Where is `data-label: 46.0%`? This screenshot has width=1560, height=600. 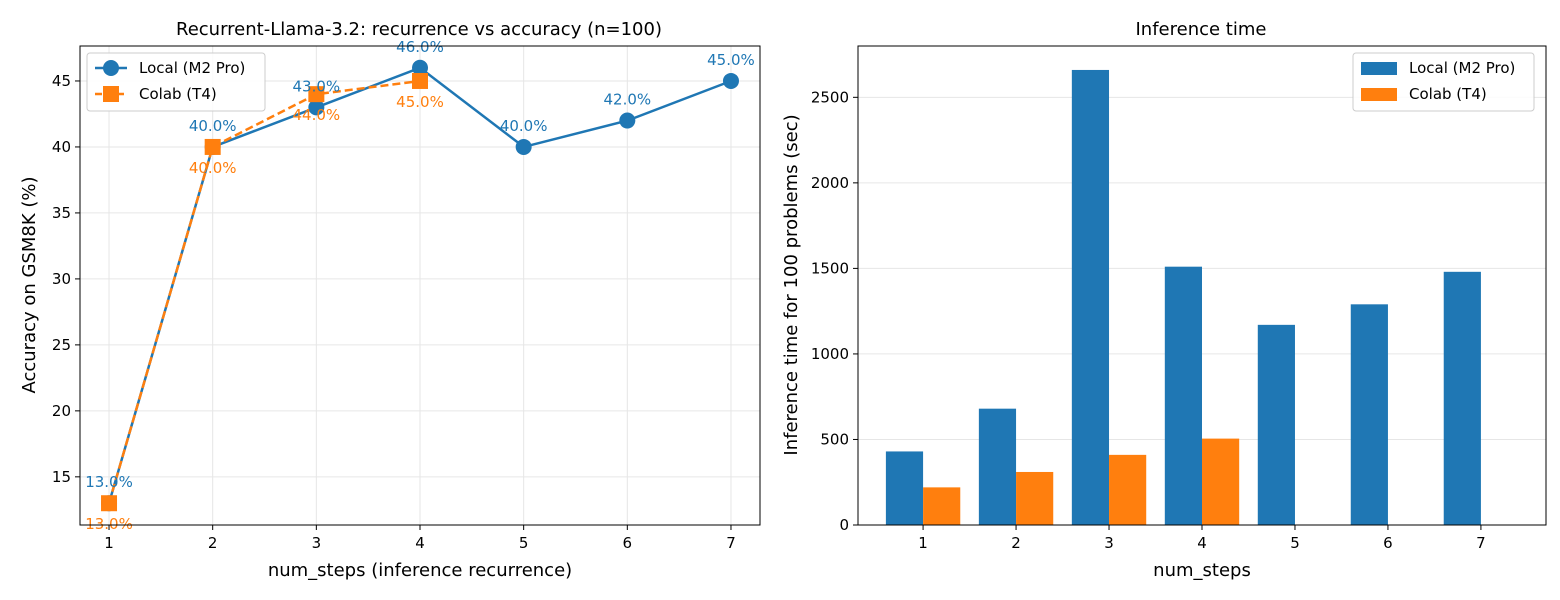
data-label: 46.0% is located at coordinates (420, 47).